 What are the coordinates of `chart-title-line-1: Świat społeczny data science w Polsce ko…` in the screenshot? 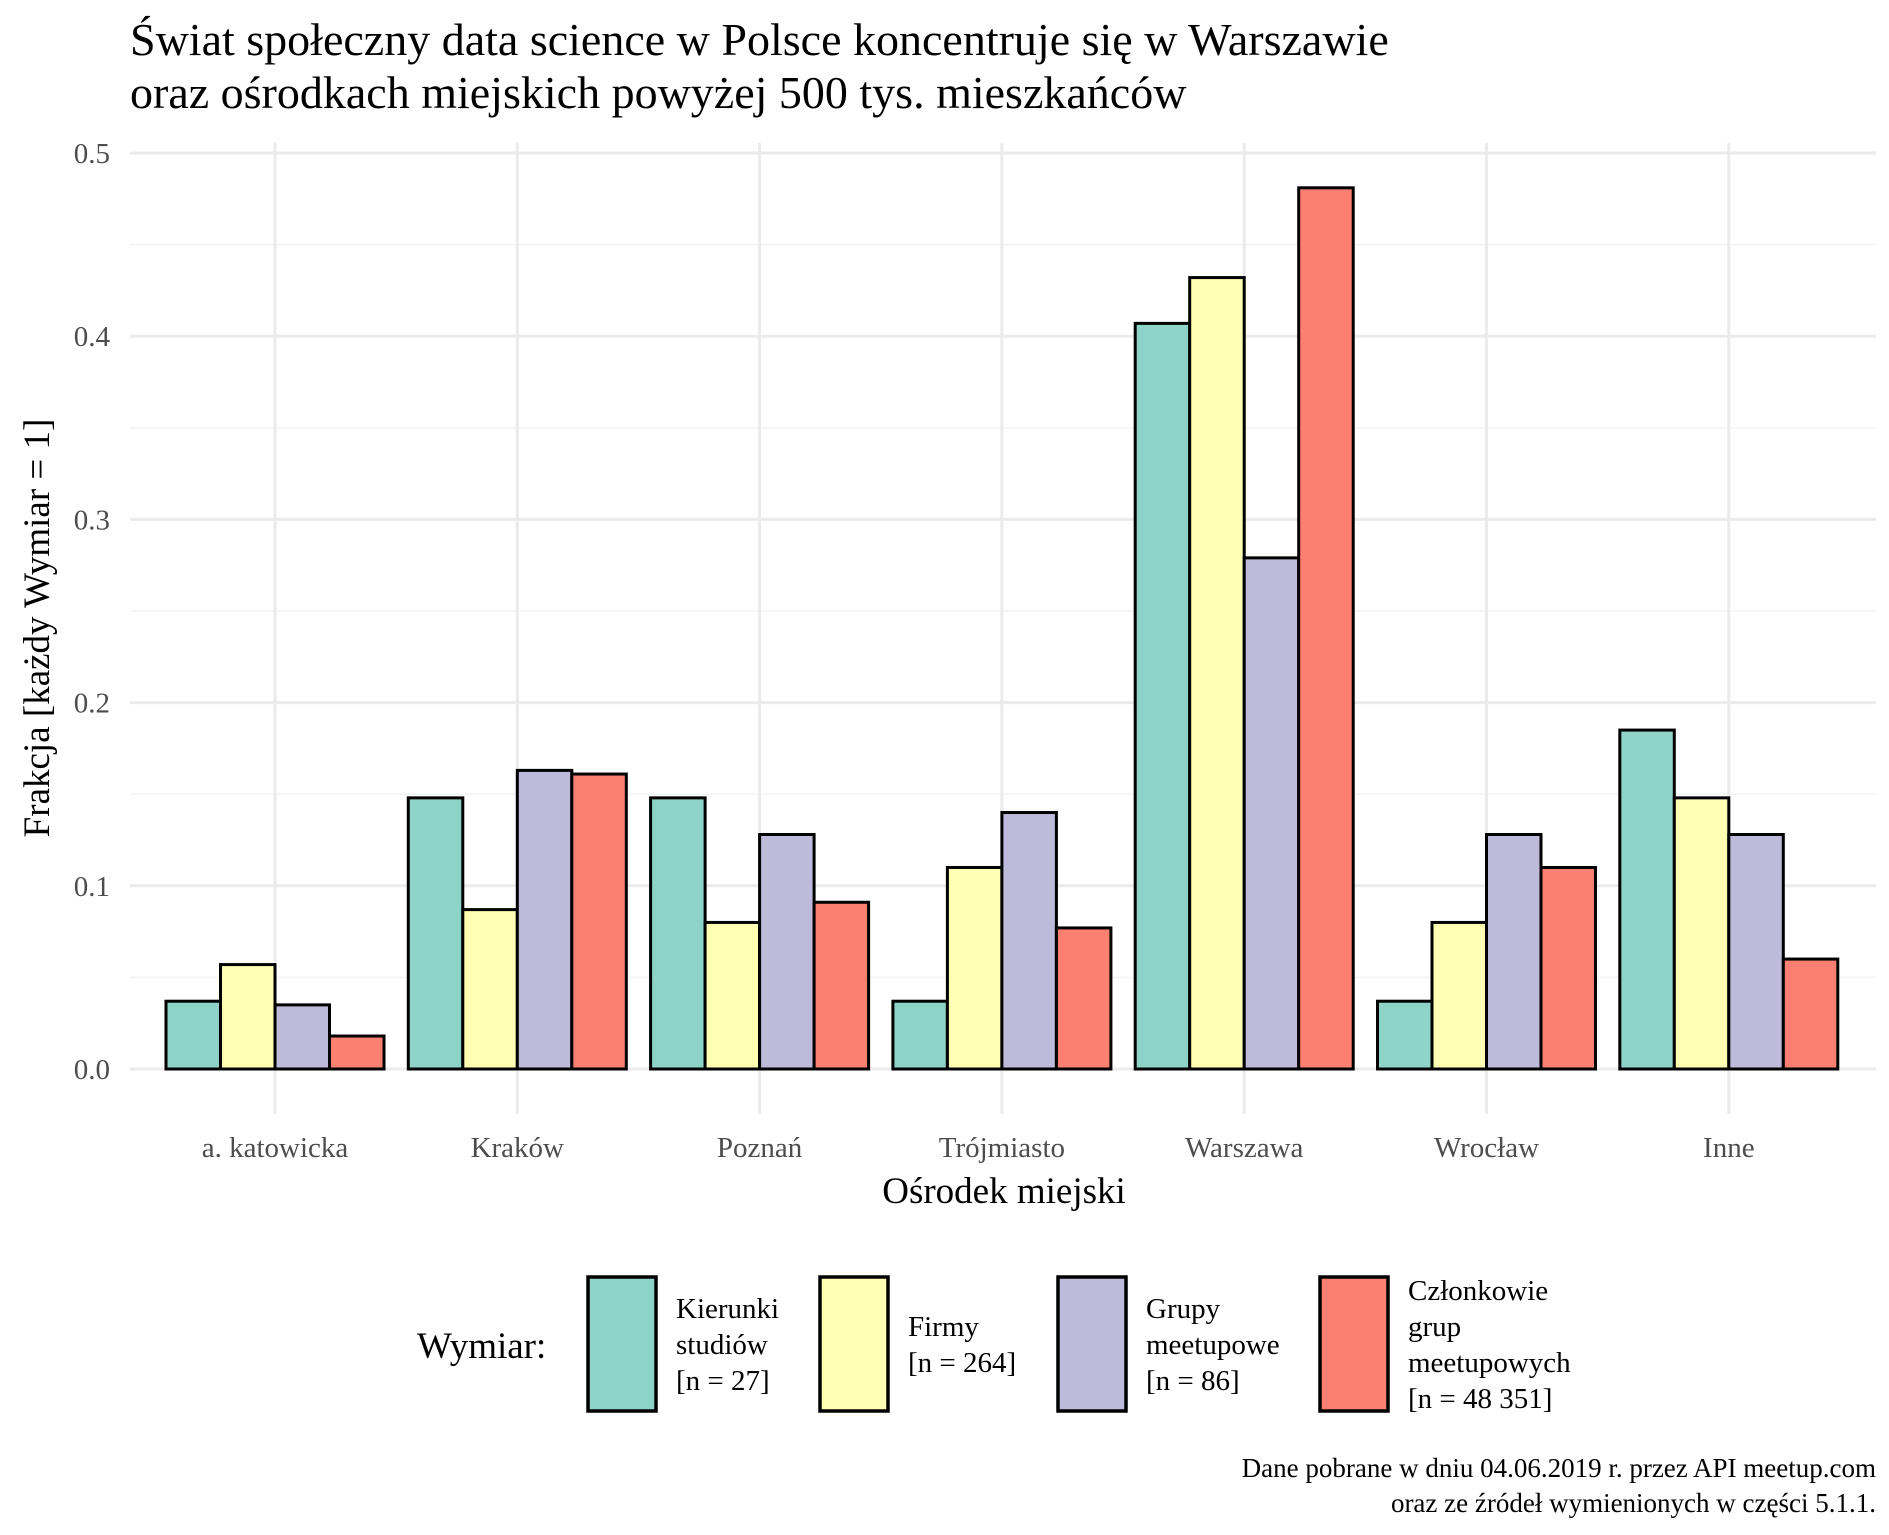 It's located at (759, 39).